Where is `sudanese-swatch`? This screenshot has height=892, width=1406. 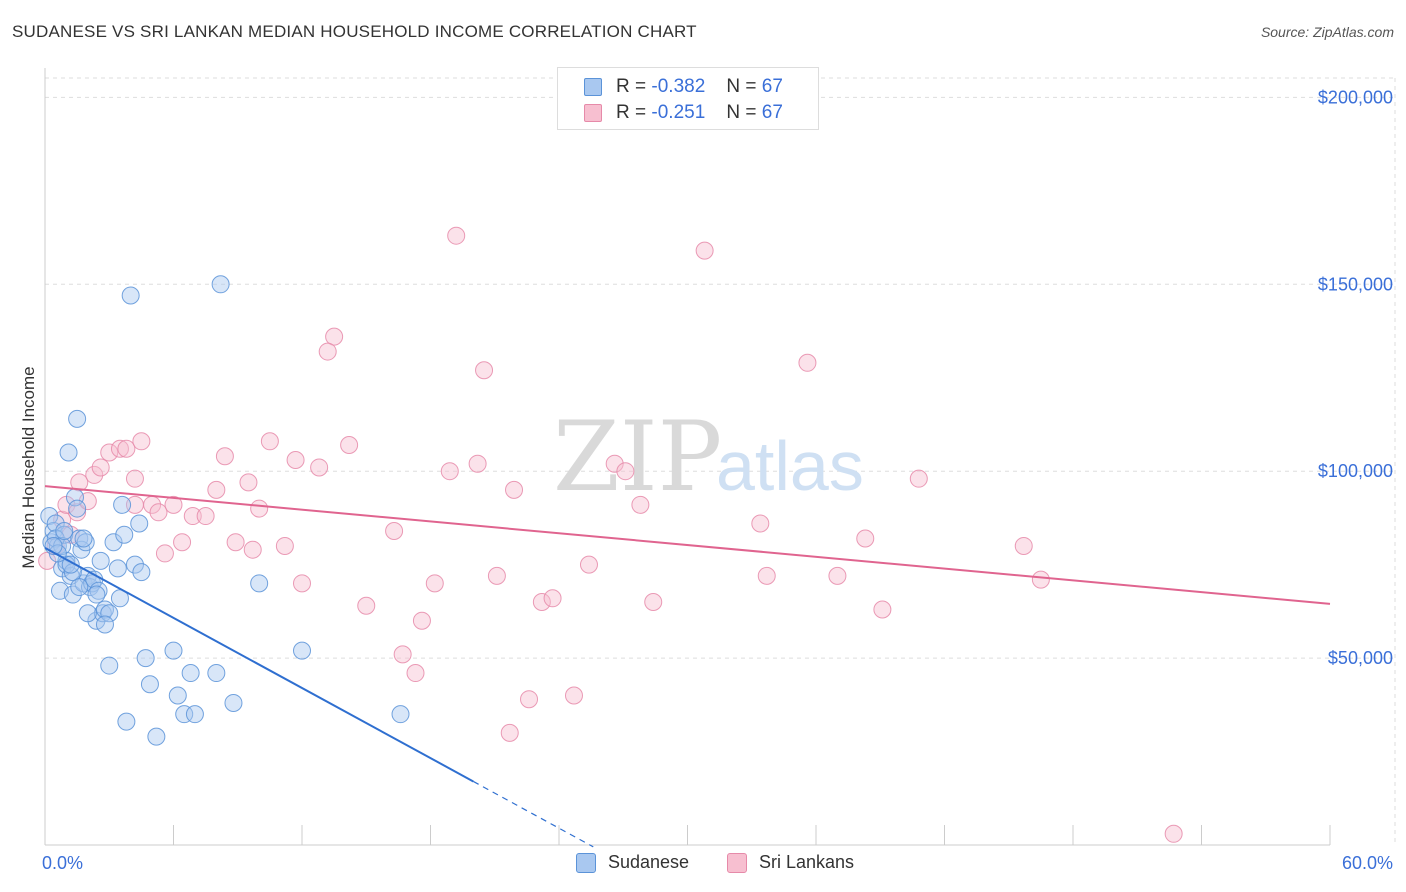 sudanese-swatch is located at coordinates (586, 863).